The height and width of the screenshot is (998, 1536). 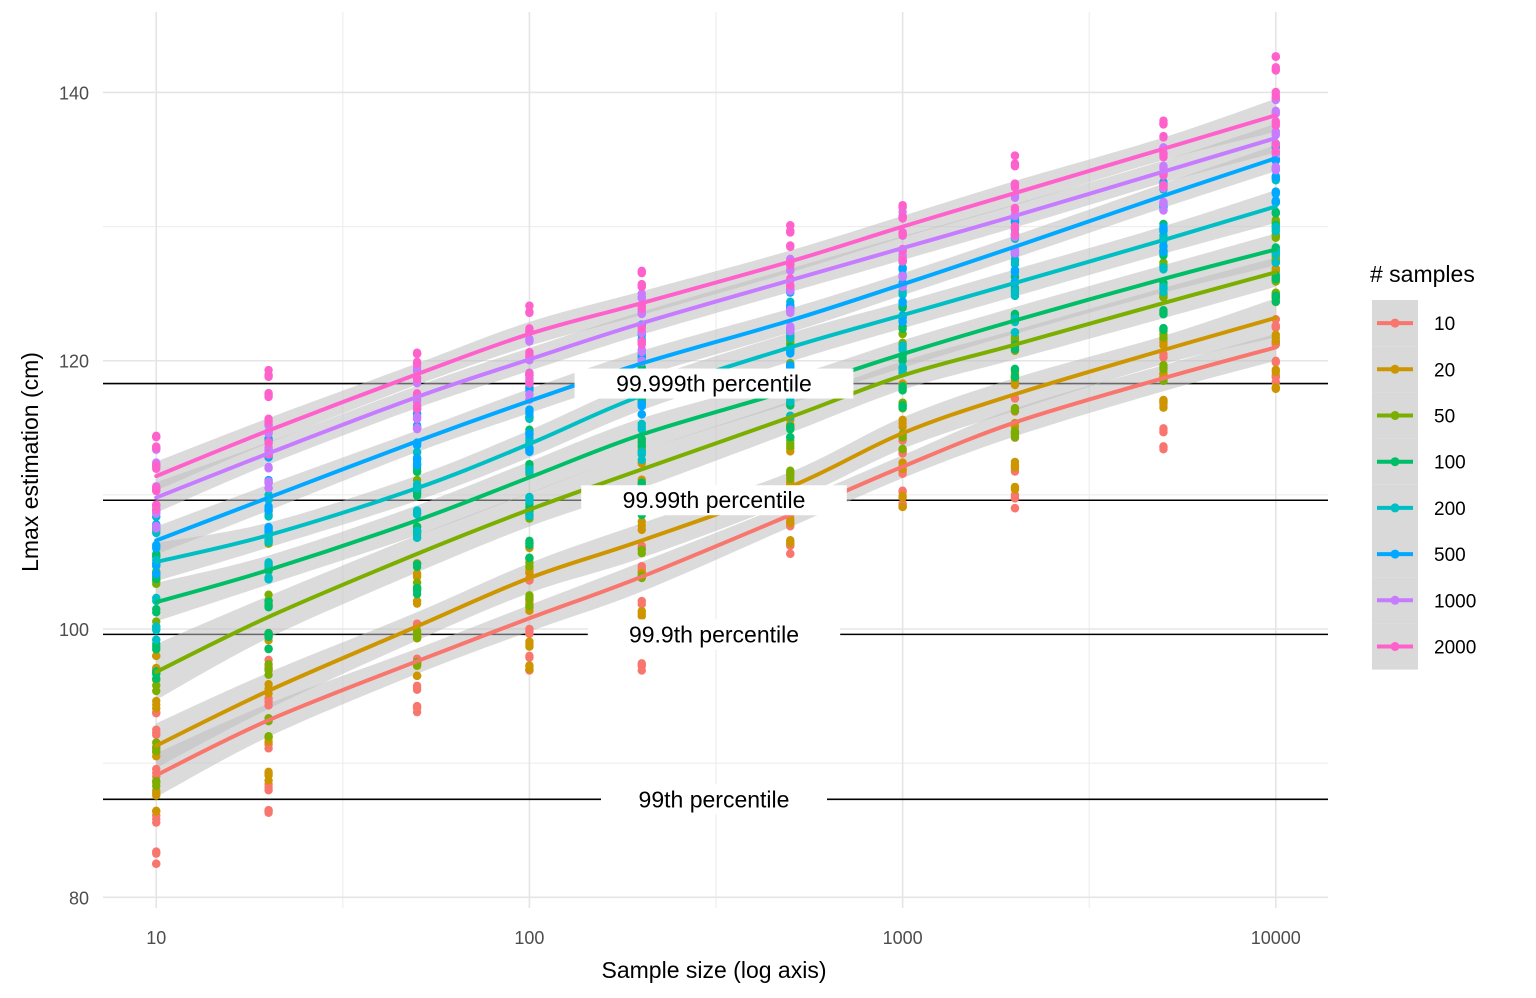 I want to click on legend: # samples 10 20 50 100 200 500 1000 2000, so click(x=1423, y=465).